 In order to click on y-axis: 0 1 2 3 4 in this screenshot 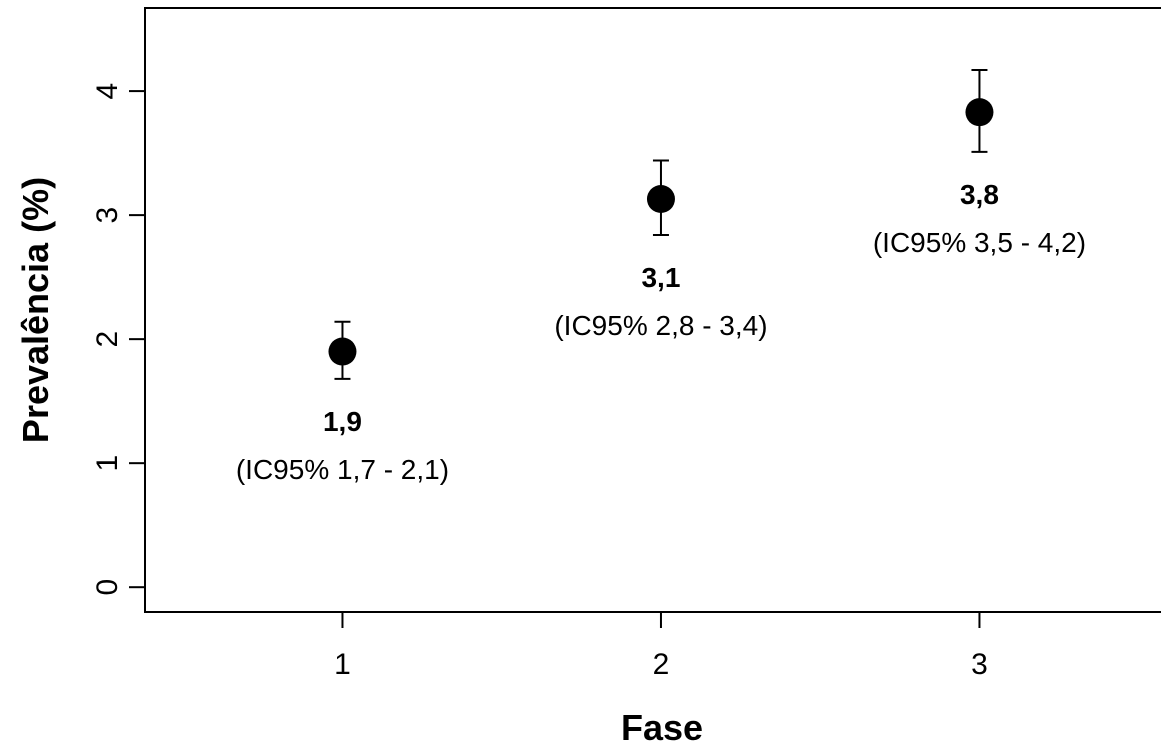, I will do `click(118, 339)`.